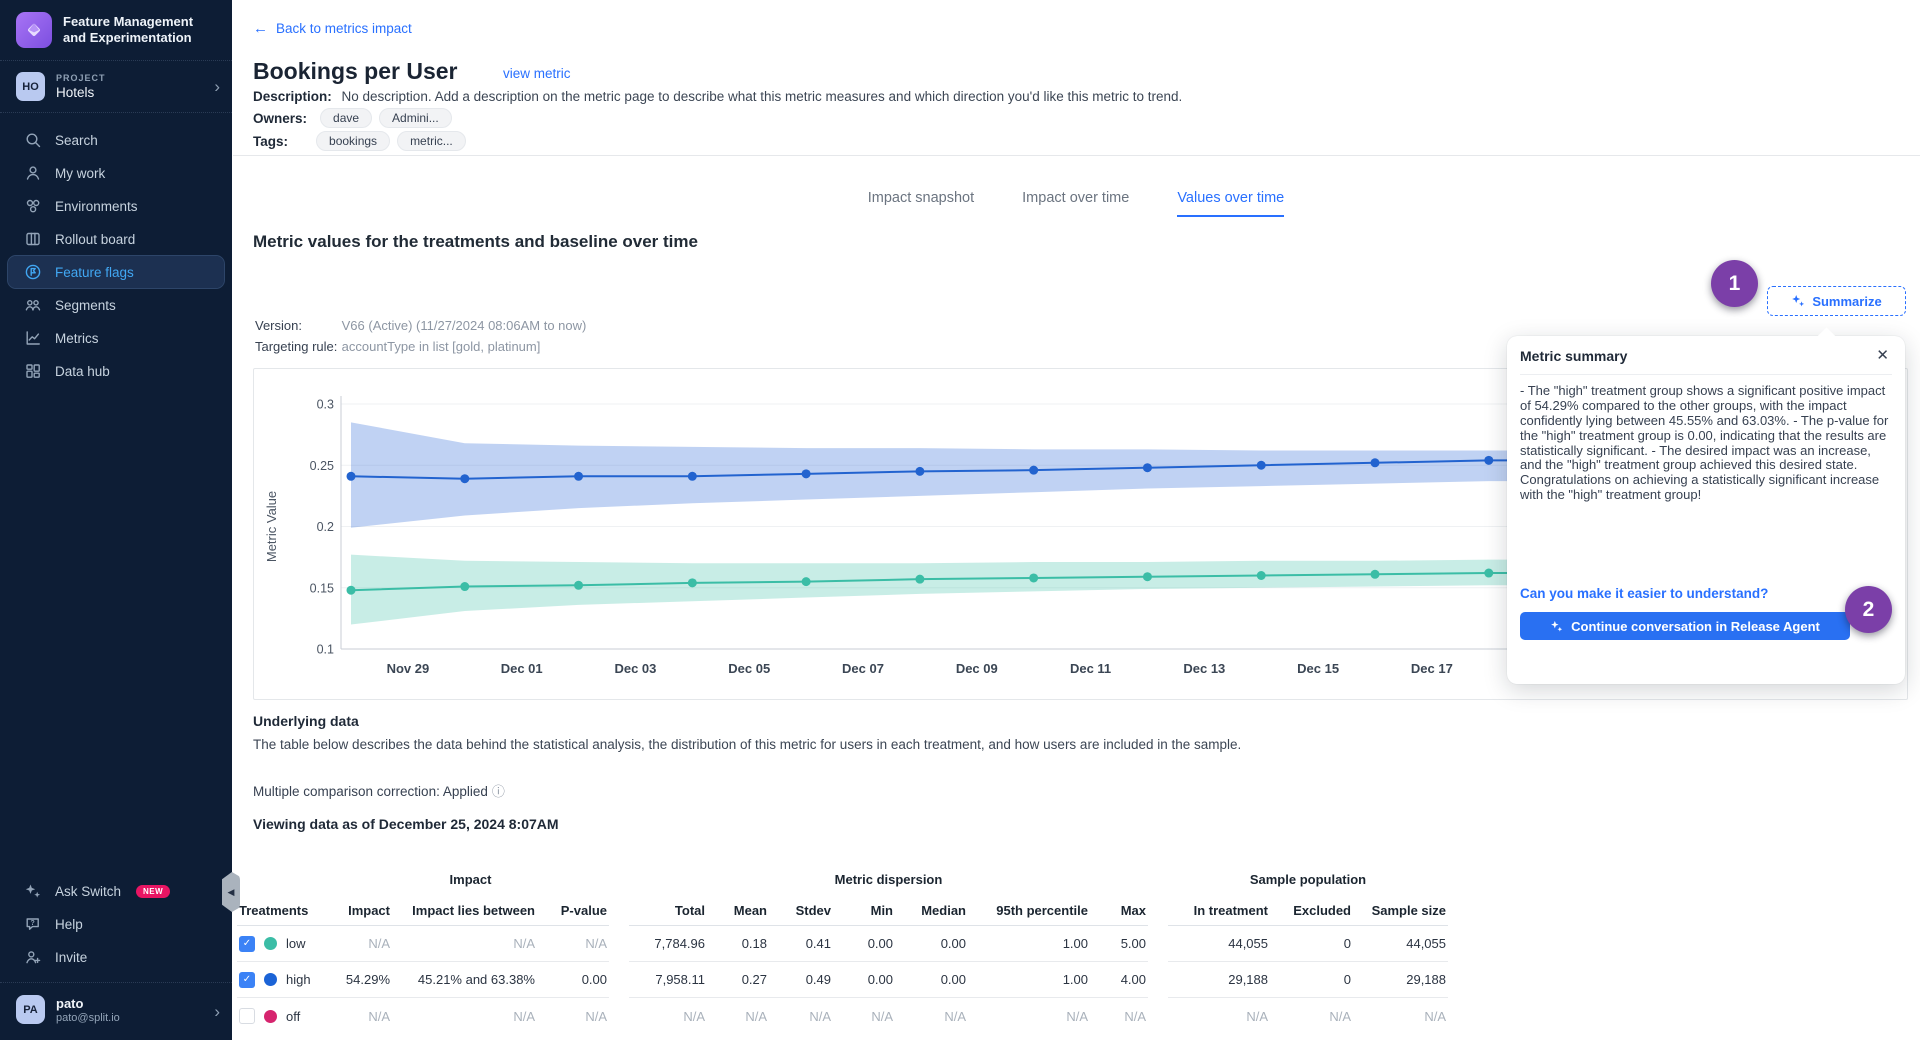 This screenshot has height=1040, width=1920. I want to click on table-cell: 1.00, so click(1029, 980).